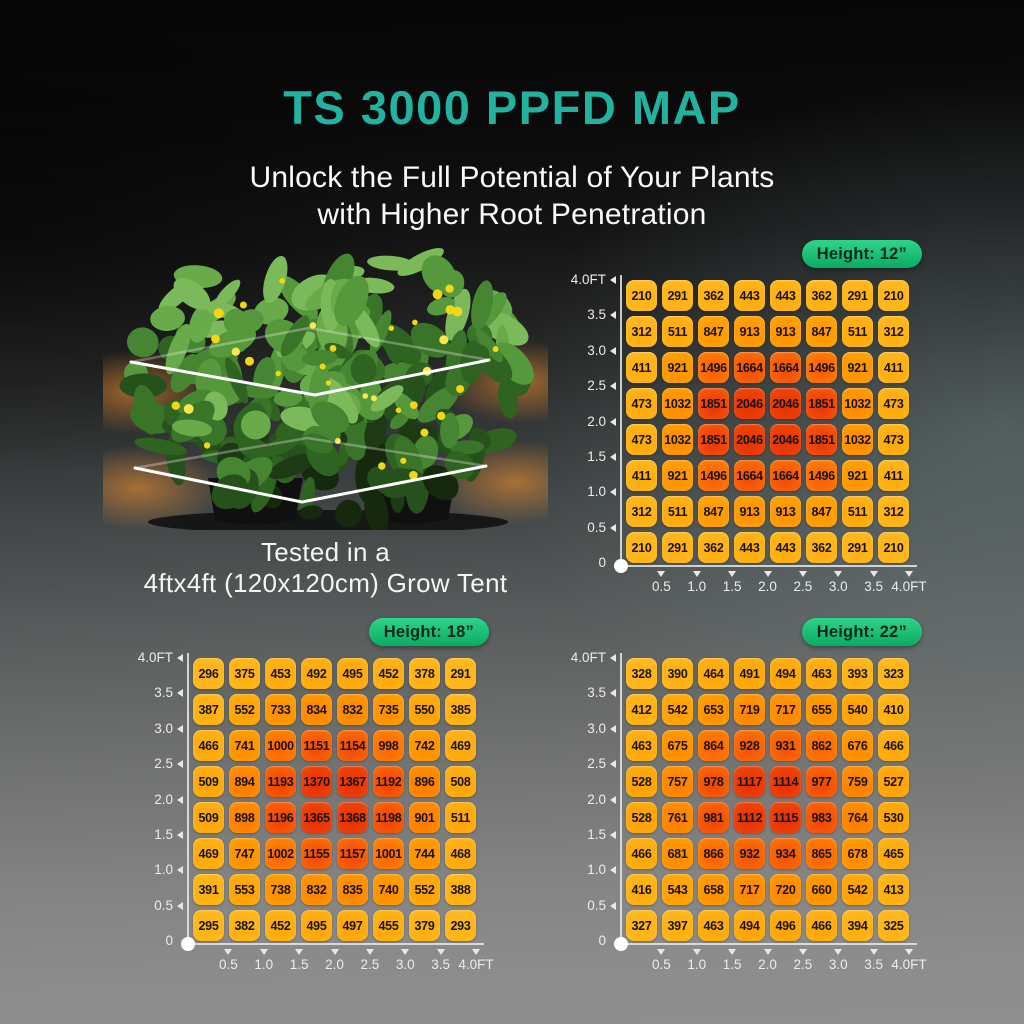 The width and height of the screenshot is (1024, 1024). Describe the element at coordinates (893, 673) in the screenshot. I see `ppfd-cell: 323` at that location.